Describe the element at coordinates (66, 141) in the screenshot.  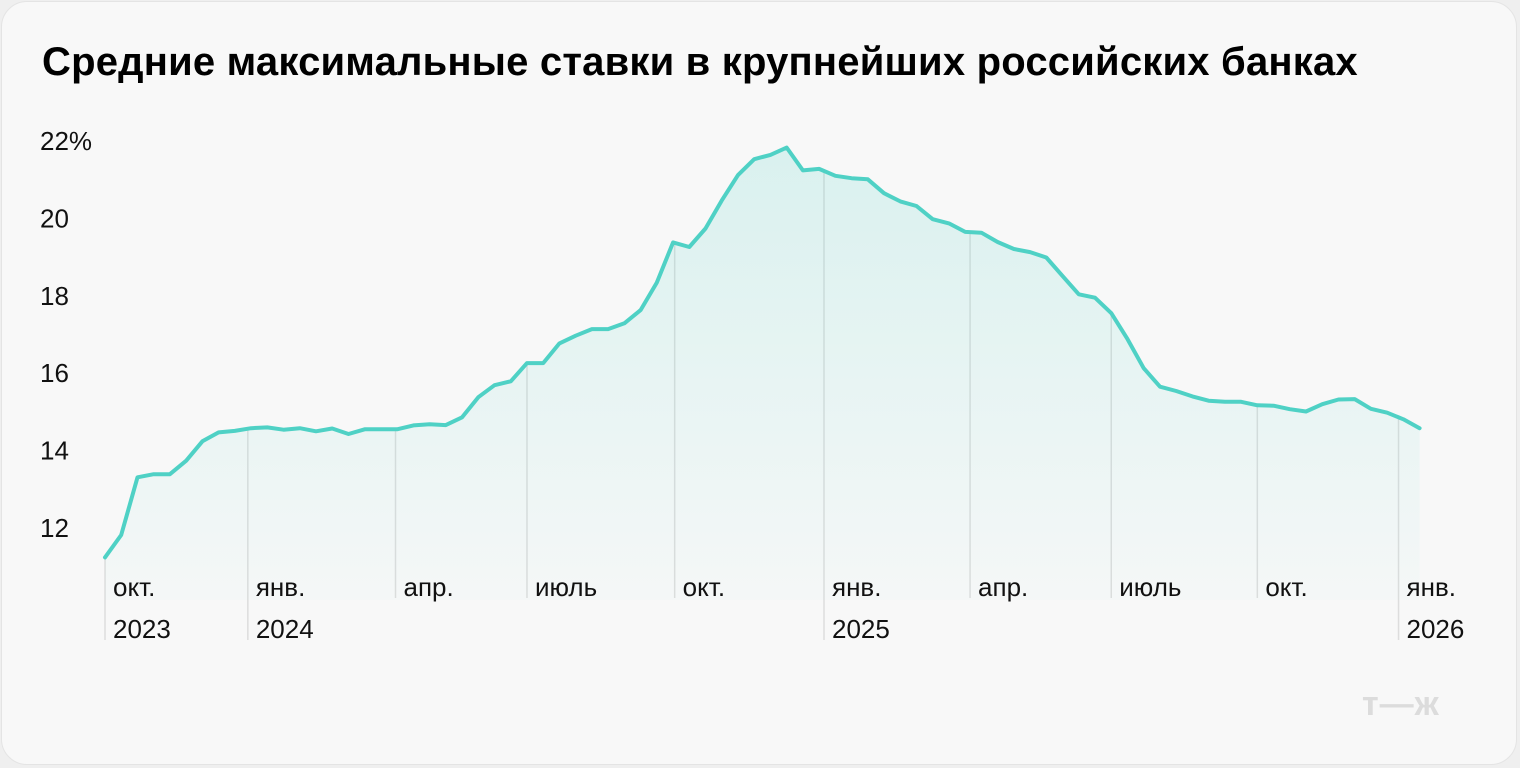
I see `y-tick-label: 22%` at that location.